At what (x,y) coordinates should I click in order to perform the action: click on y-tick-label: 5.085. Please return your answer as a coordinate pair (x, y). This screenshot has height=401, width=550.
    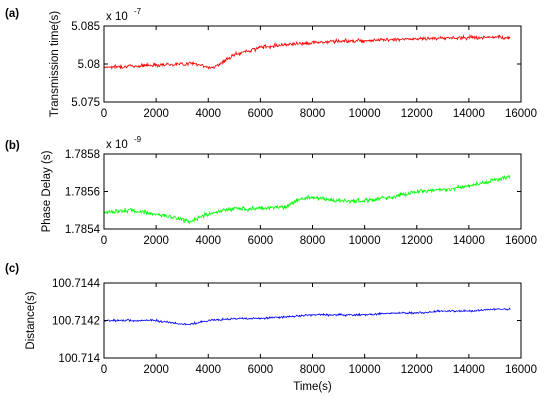
    Looking at the image, I should click on (85, 27).